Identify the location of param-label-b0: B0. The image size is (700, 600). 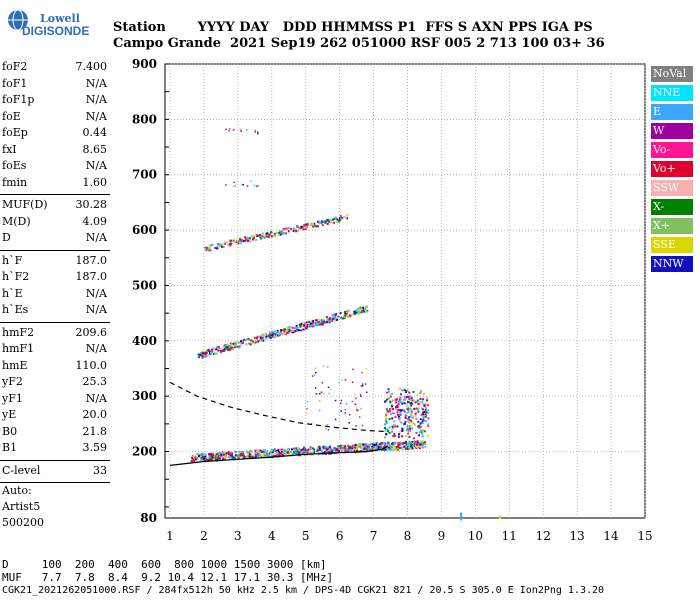
(10, 431).